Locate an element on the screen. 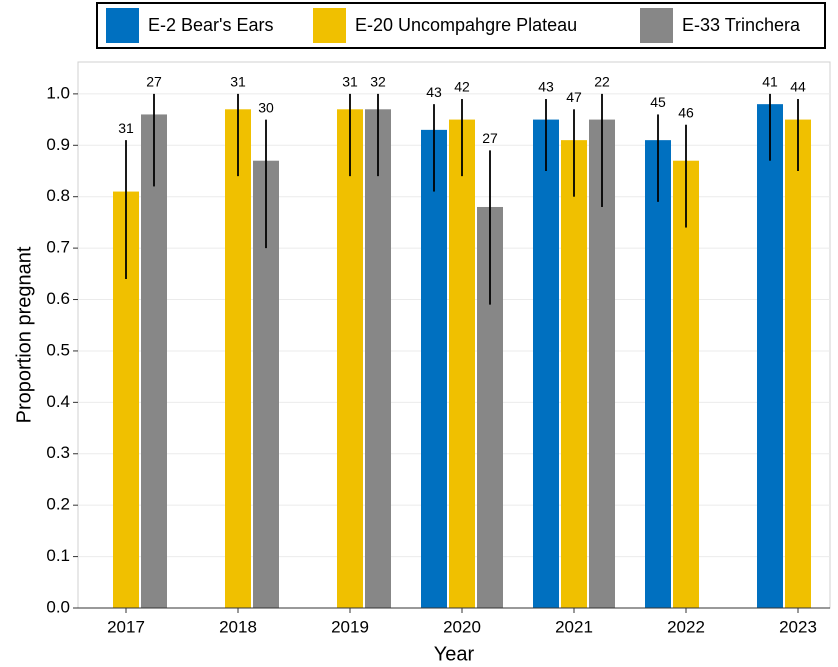 The image size is (838, 667). y-tick-label: 0.5 is located at coordinates (58, 349).